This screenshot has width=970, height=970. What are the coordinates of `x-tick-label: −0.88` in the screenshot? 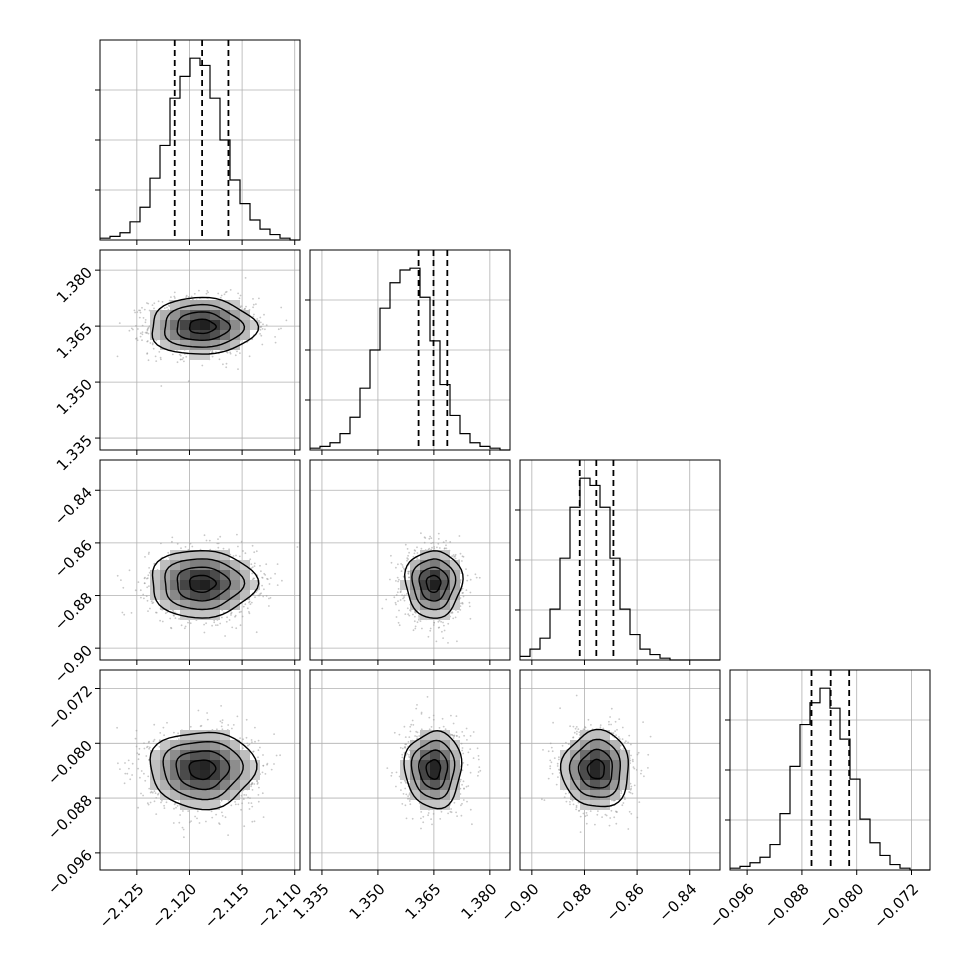 It's located at (572, 902).